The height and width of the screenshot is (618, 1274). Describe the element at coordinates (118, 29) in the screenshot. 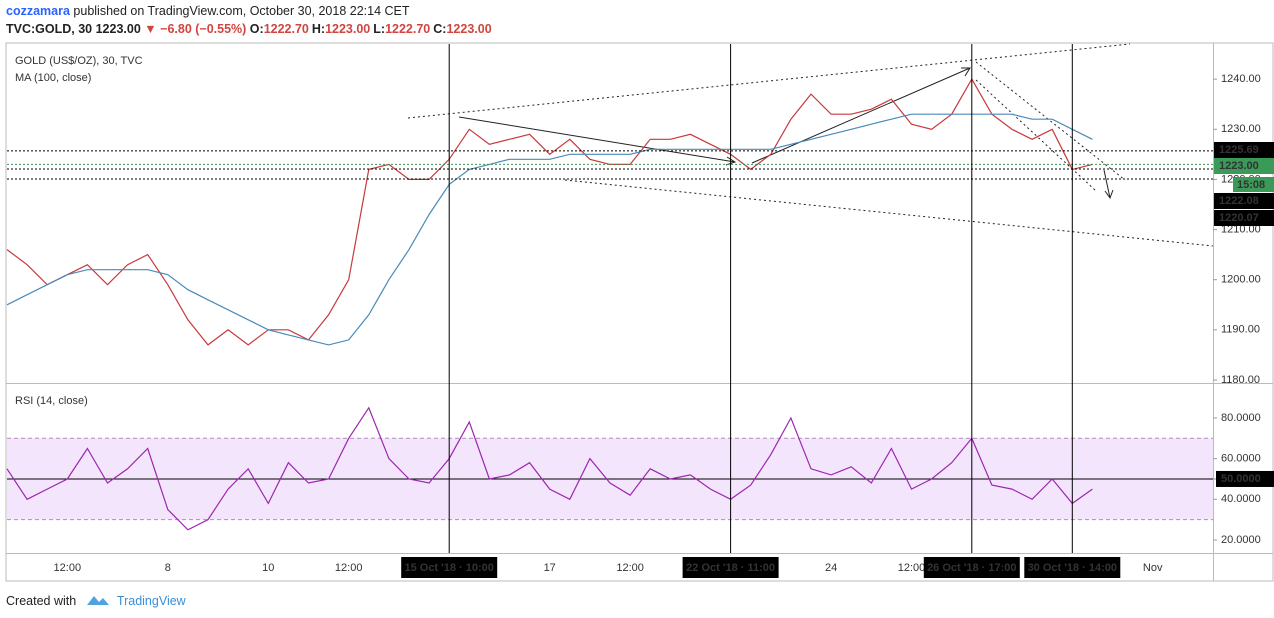

I see `last: 1223.00` at that location.